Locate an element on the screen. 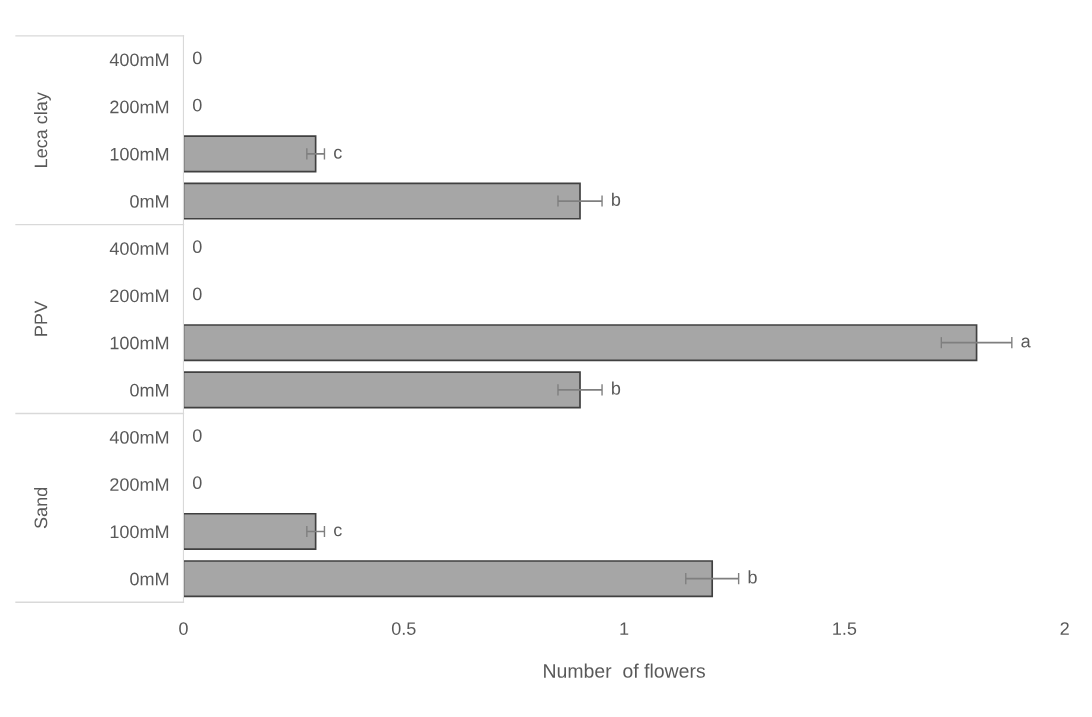  text: Sand is located at coordinates (41, 508).